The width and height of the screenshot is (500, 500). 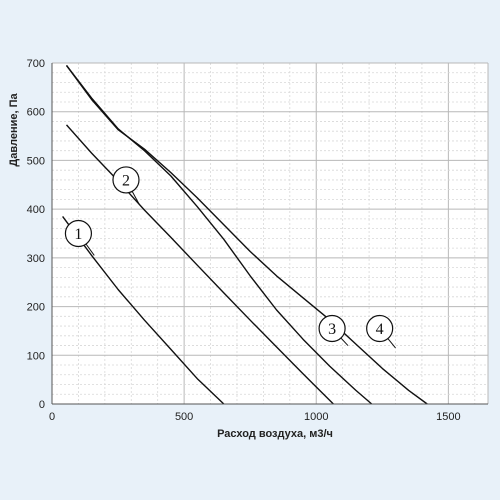 I want to click on y-tick-label: 300, so click(x=36, y=259).